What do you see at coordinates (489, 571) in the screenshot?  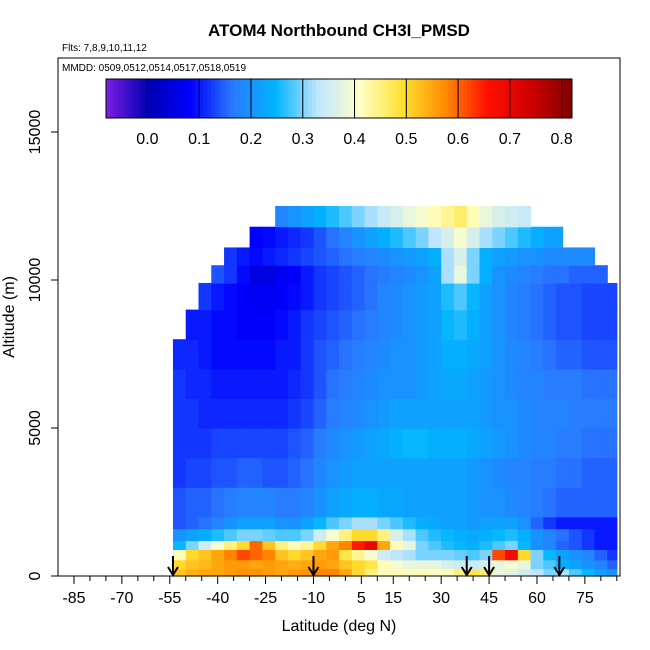 I see `flight-marker-arrowhead` at bounding box center [489, 571].